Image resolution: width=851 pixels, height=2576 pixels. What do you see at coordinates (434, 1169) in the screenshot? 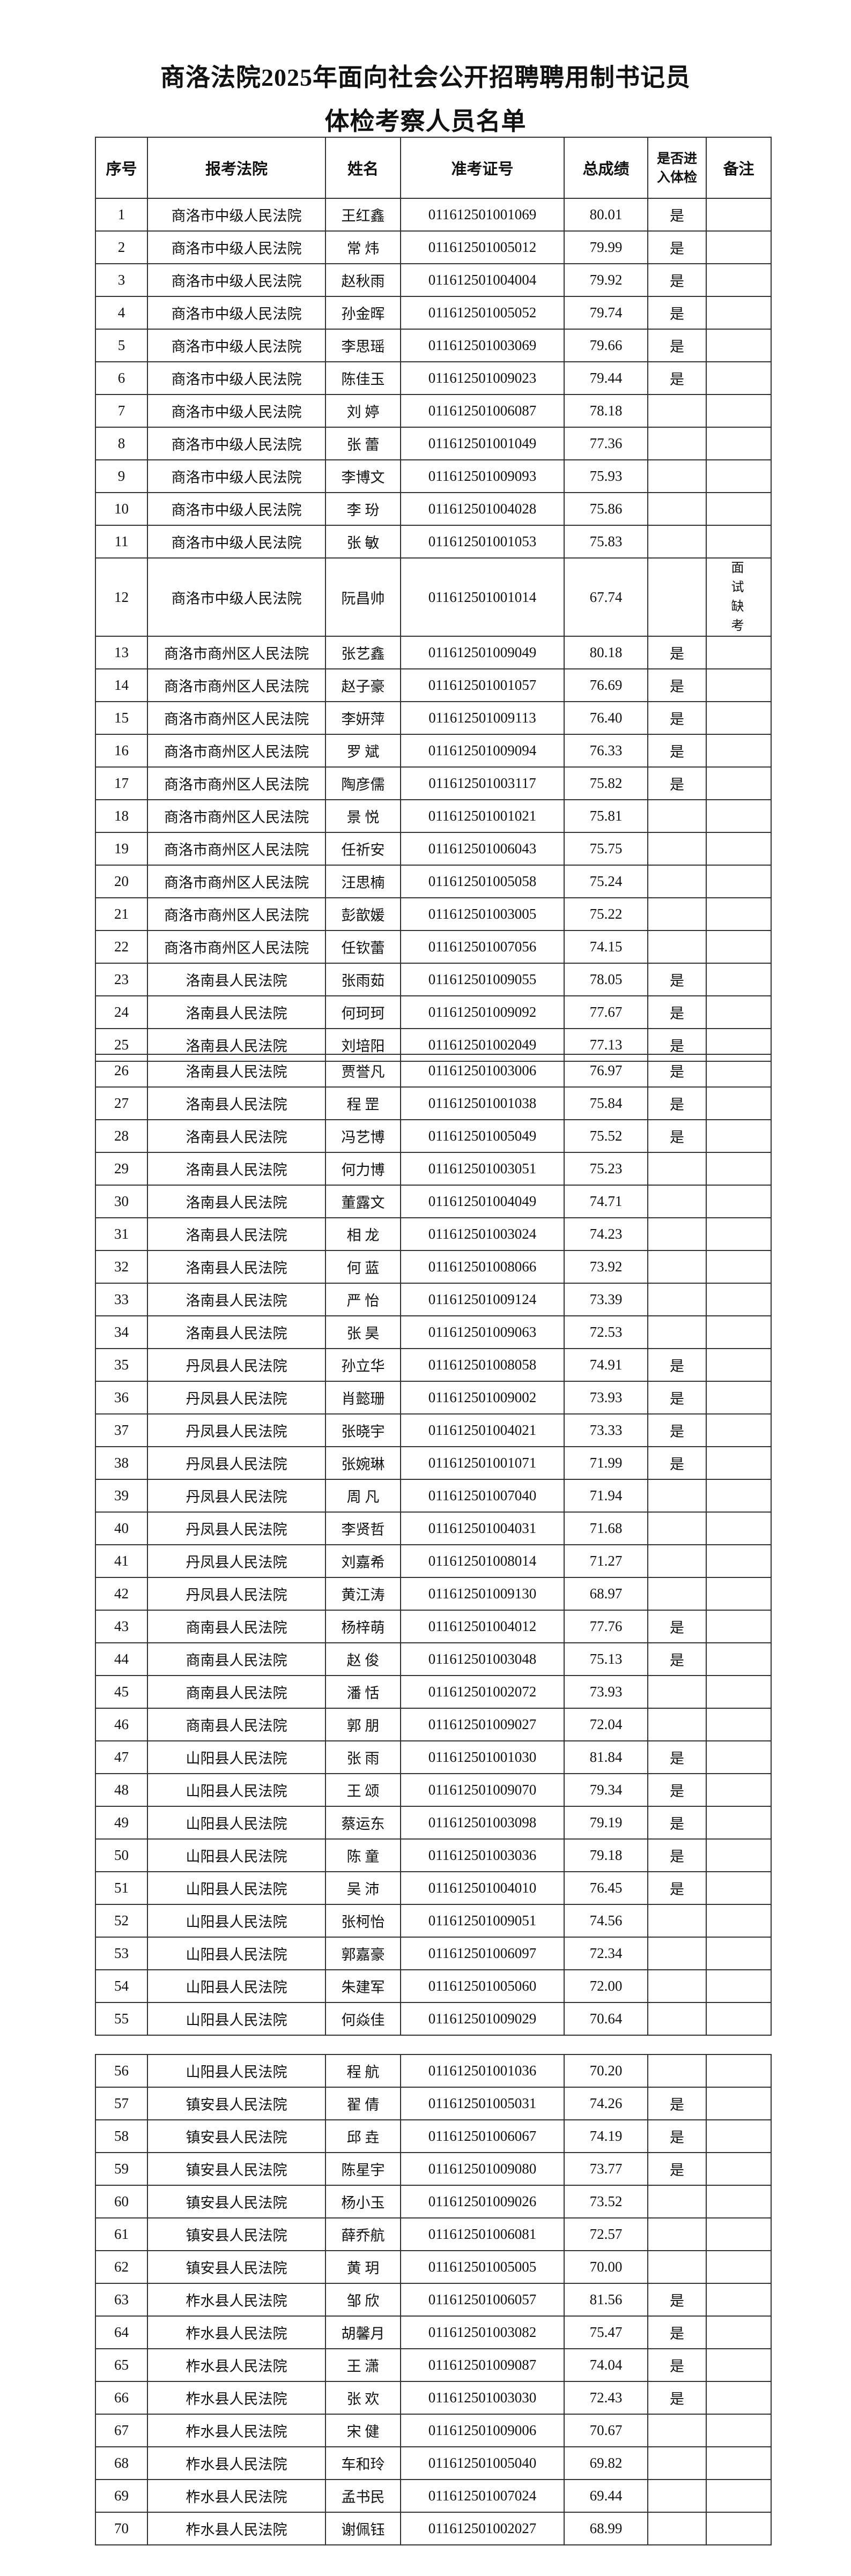
I see `table-row: 29 洛南县人民法院 何力博 011612501003051 75.23` at bounding box center [434, 1169].